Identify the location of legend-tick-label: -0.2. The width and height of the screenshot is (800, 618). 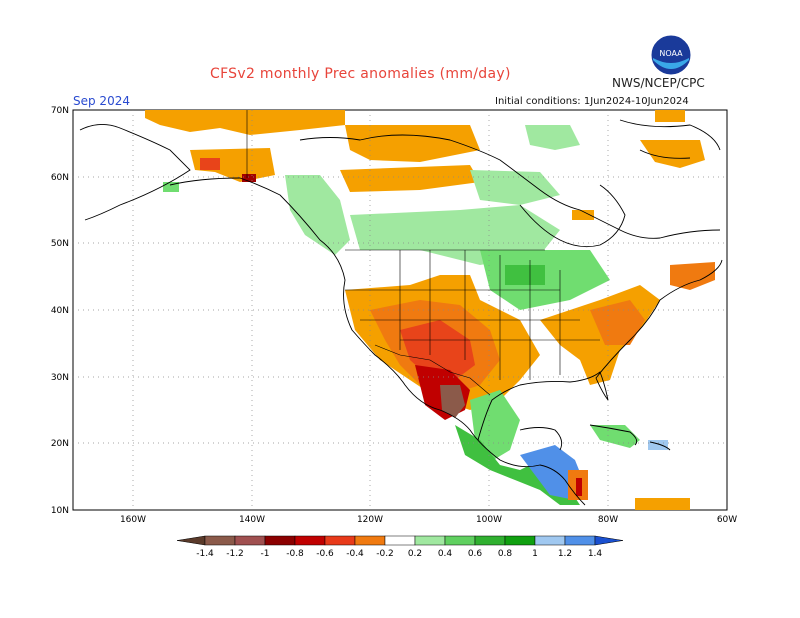
(385, 554).